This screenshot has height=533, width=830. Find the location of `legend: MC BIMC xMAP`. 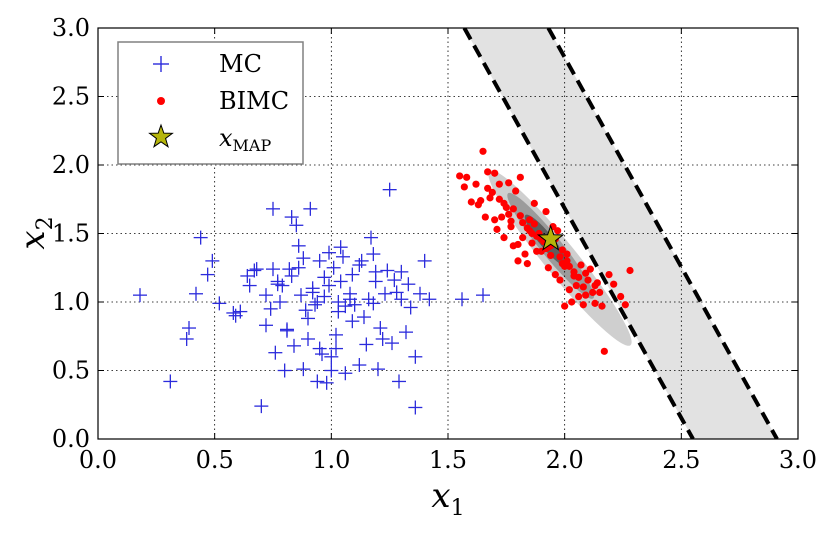

legend: MC BIMC xMAP is located at coordinates (210, 103).